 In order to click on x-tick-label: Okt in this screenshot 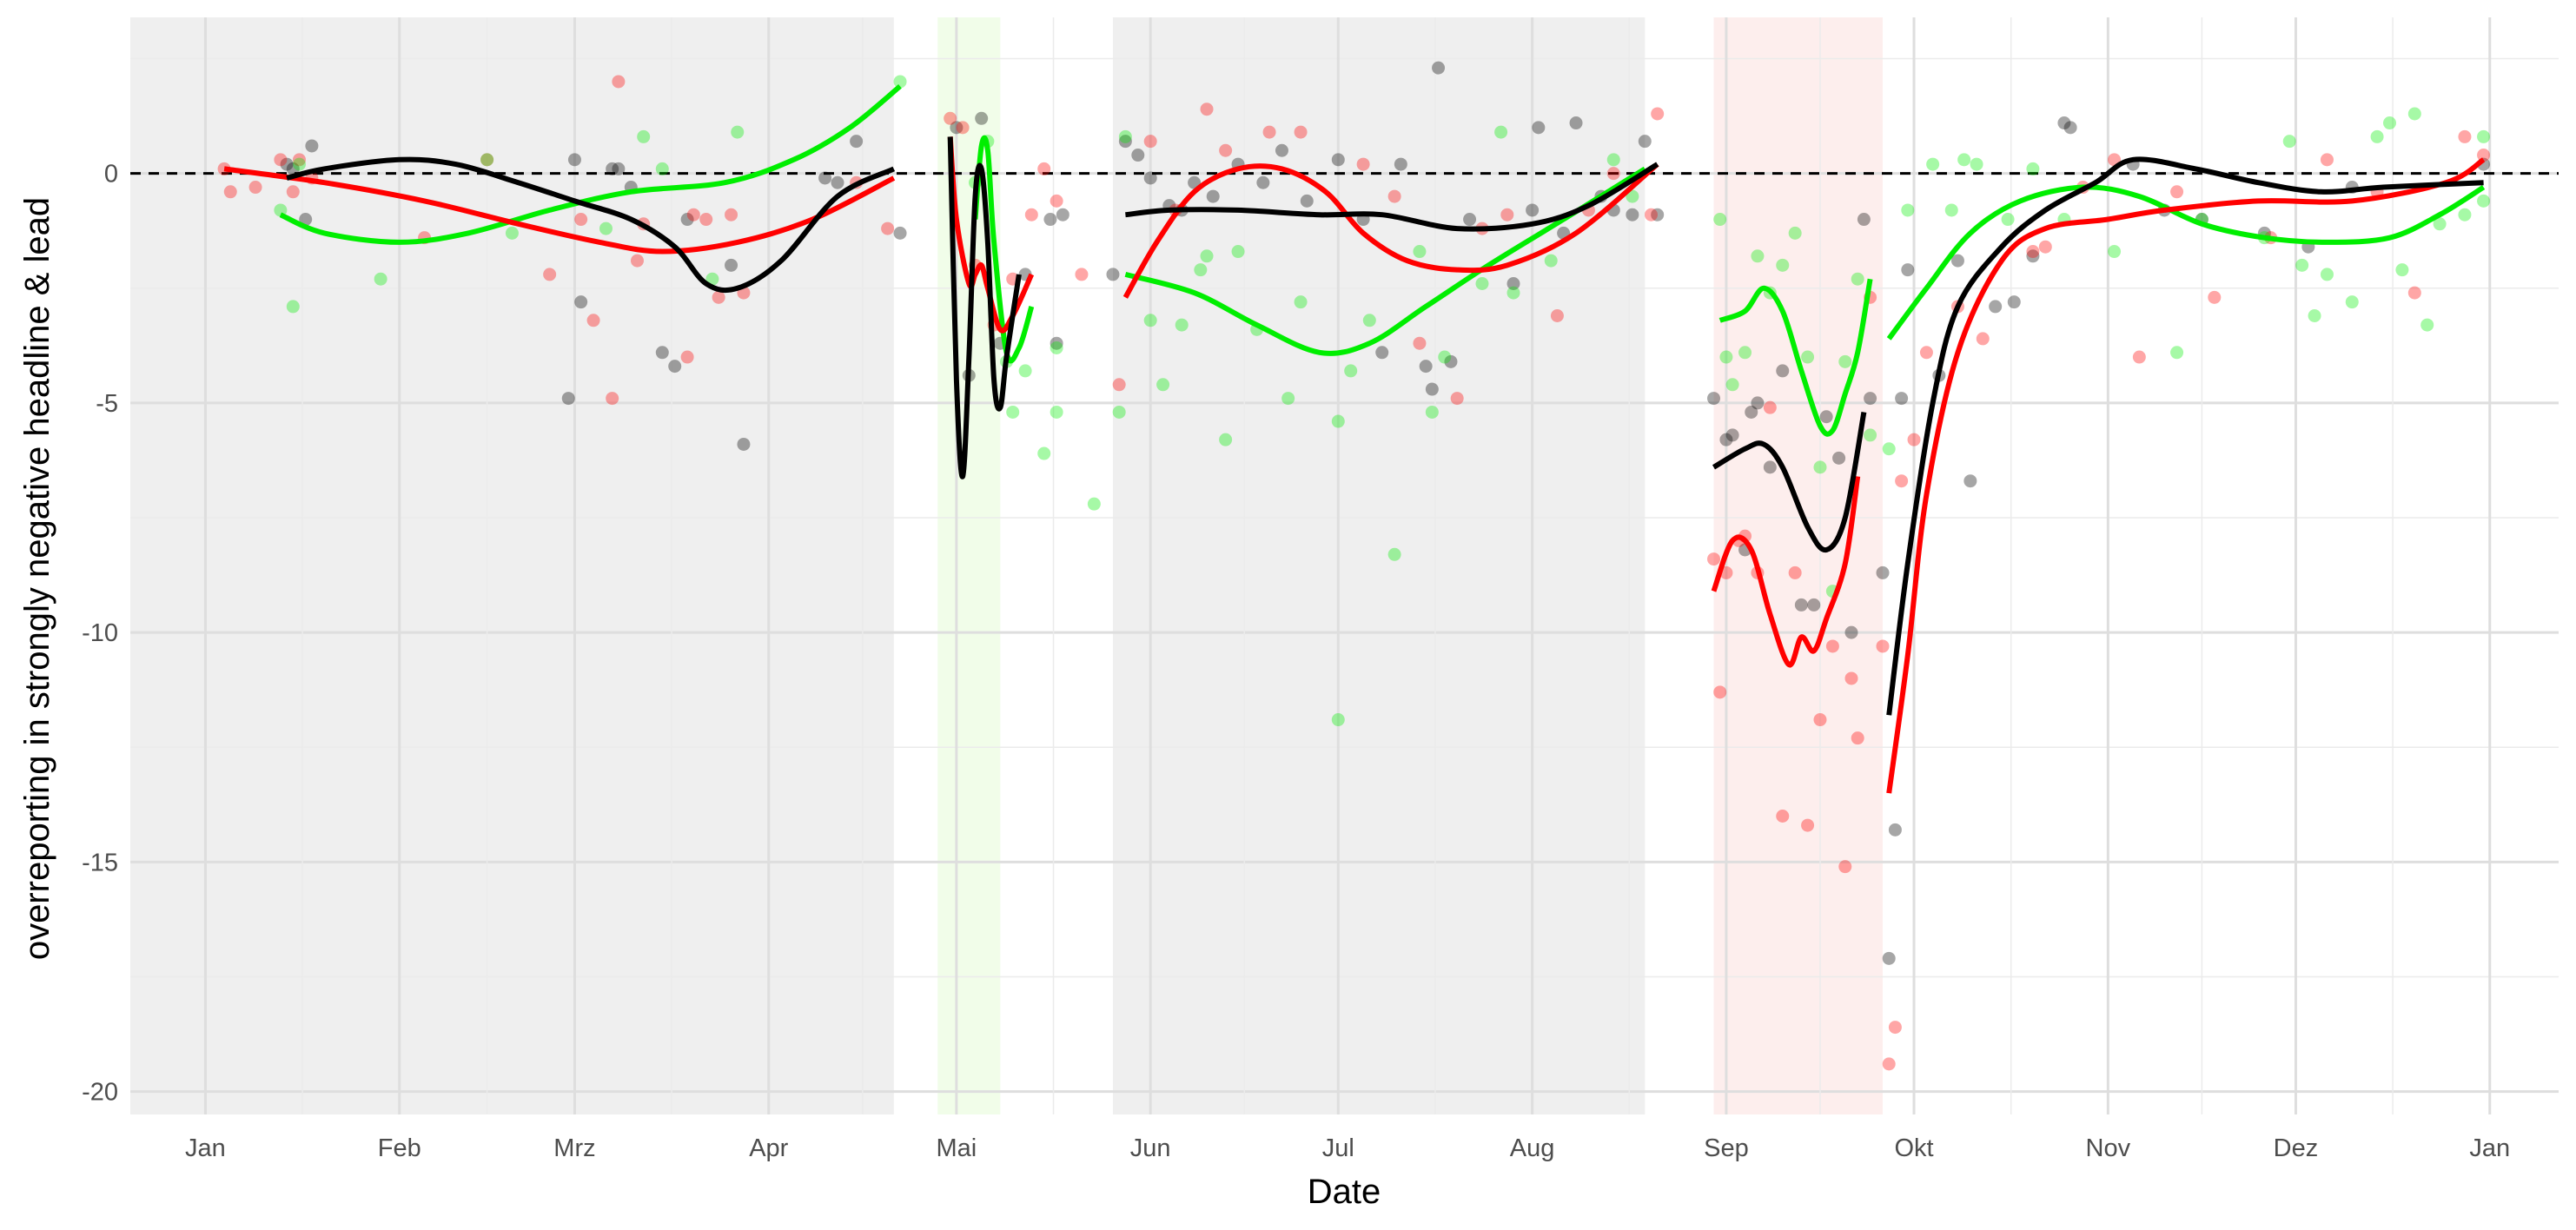, I will do `click(1913, 1148)`.